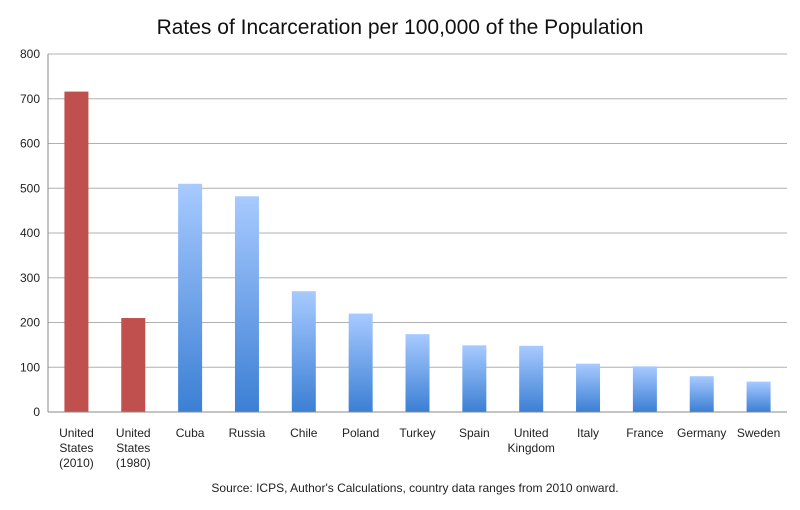  I want to click on y-tick-label: 500, so click(30, 188).